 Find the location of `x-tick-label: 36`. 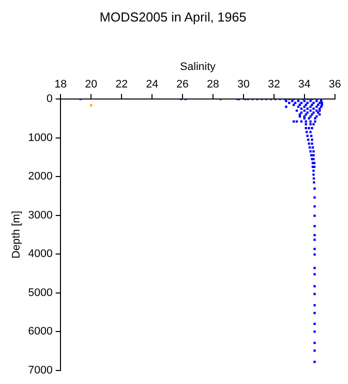

x-tick-label: 36 is located at coordinates (335, 84).